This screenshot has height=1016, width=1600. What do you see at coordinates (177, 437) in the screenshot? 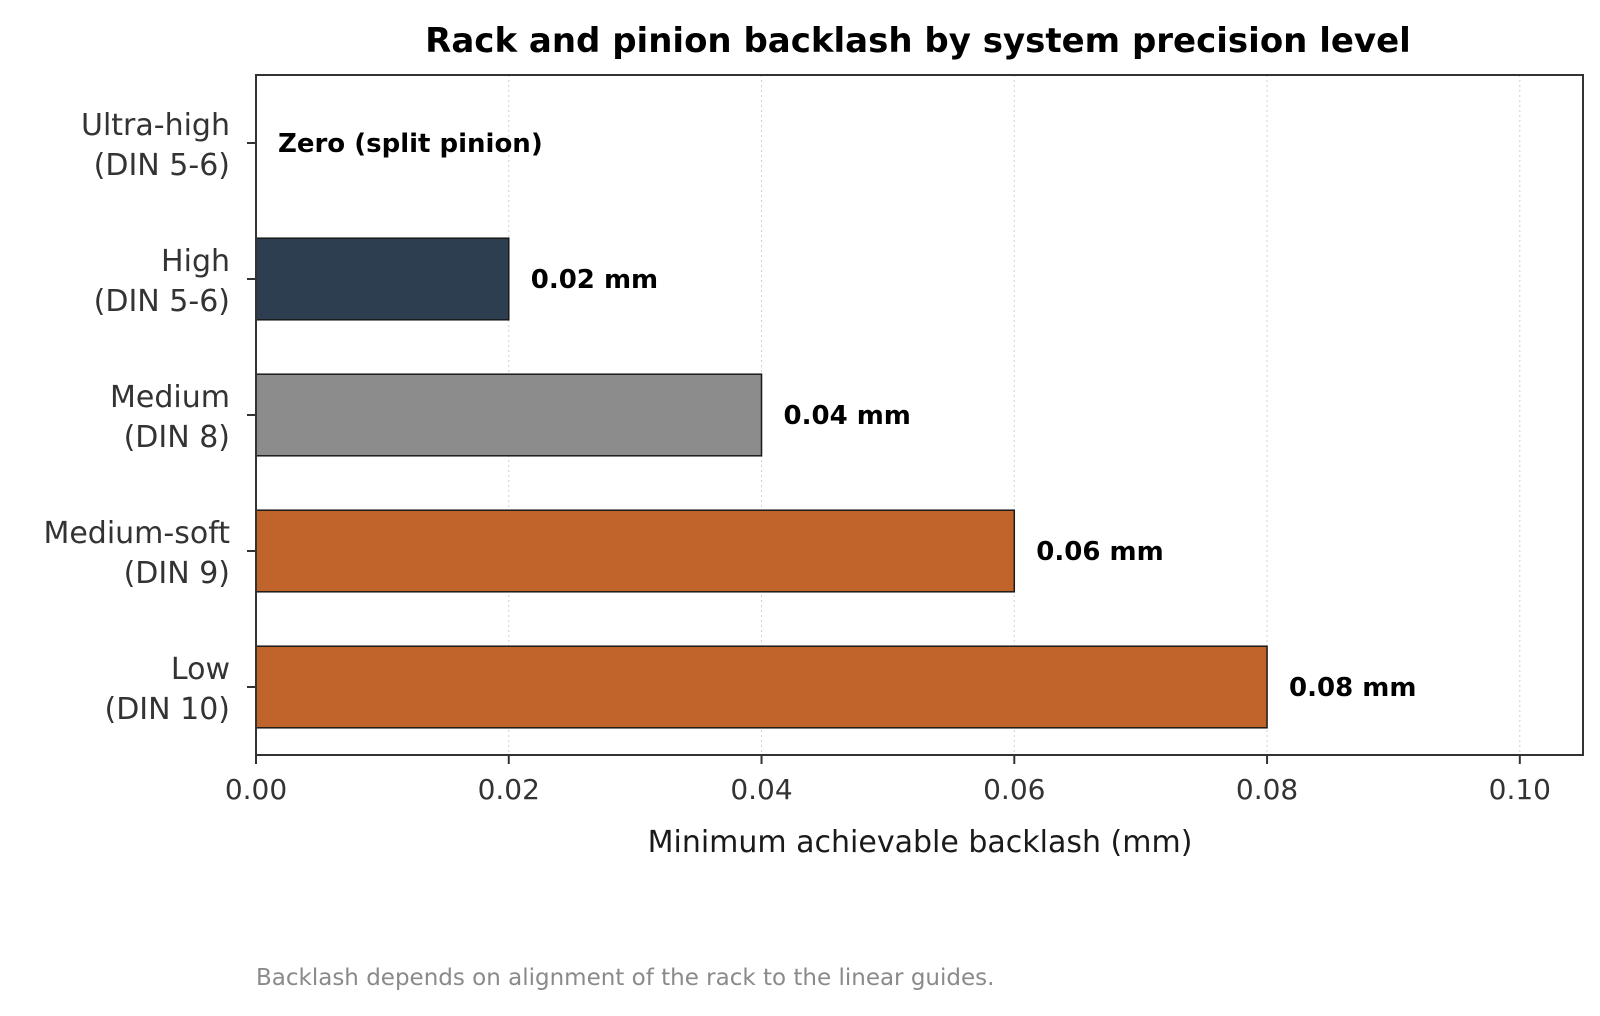
I see `y-tick-label-line: (DIN 8)` at bounding box center [177, 437].